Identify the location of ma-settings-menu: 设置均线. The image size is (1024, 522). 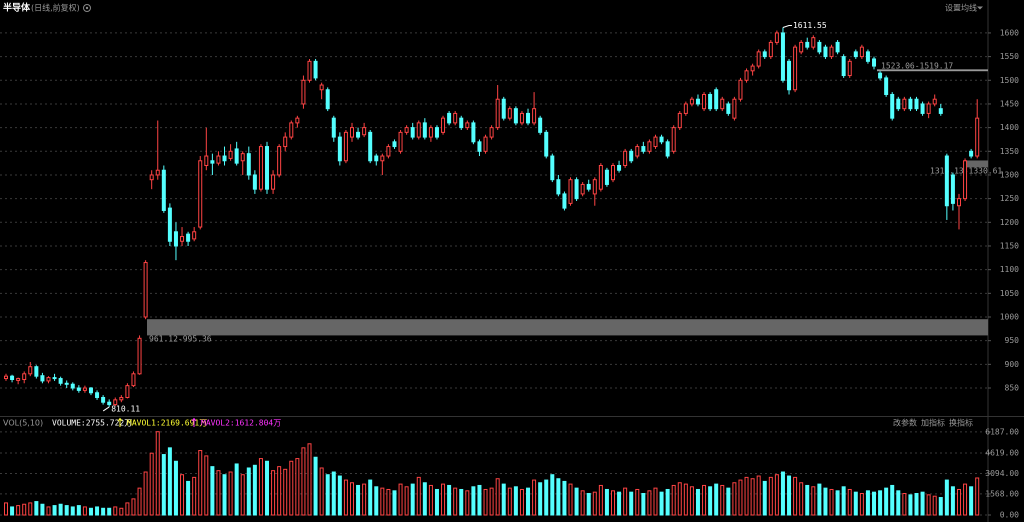
(961, 8).